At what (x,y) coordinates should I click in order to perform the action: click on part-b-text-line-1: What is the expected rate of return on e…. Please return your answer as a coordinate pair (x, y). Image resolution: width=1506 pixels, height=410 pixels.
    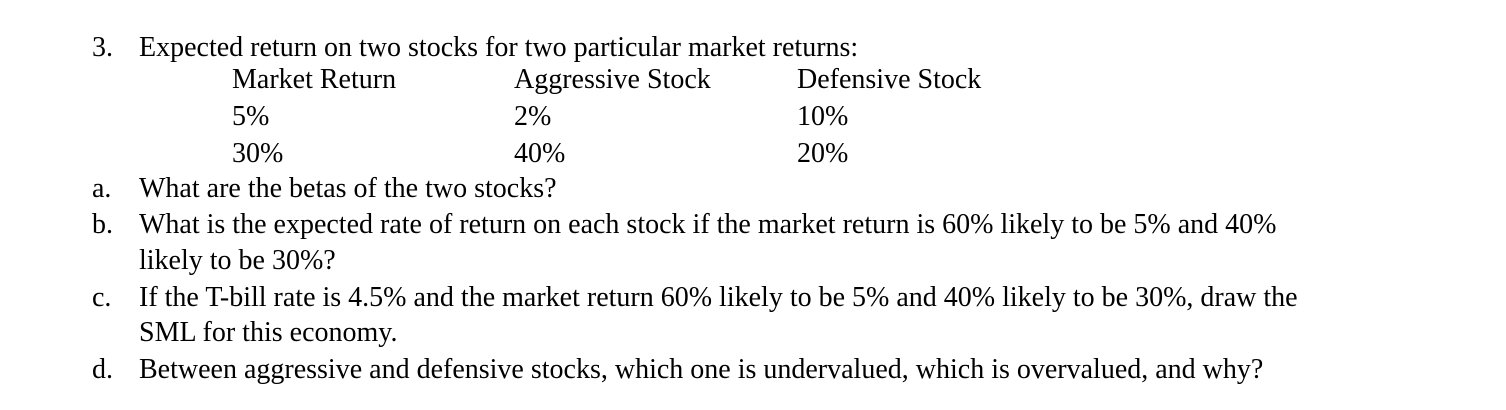
    Looking at the image, I should click on (708, 224).